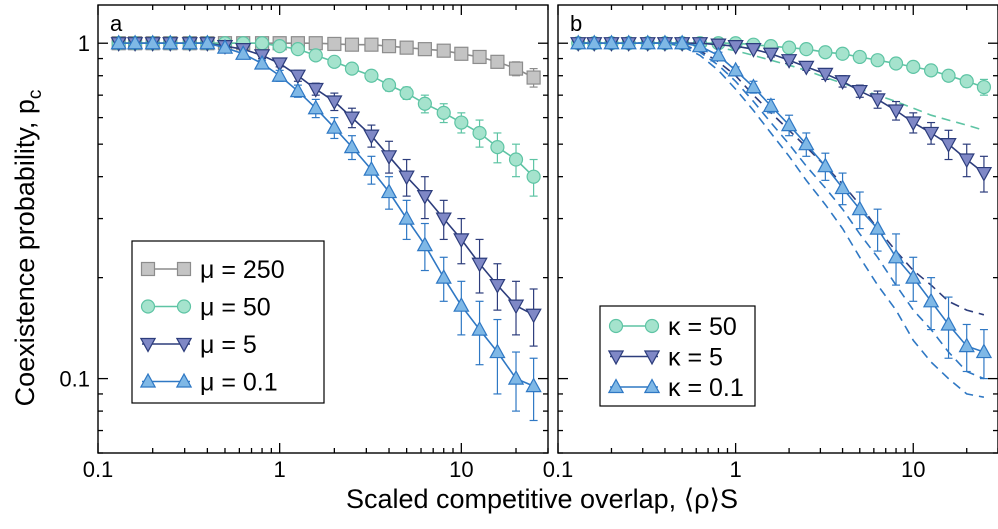 Image resolution: width=998 pixels, height=529 pixels. I want to click on panel-letter: a, so click(116, 23).